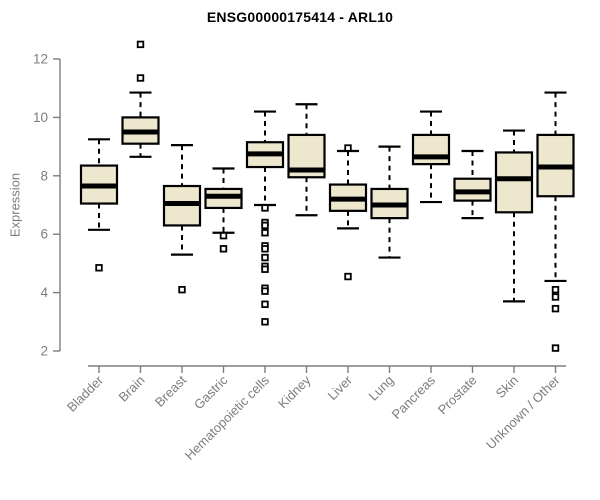  I want to click on y-axis-tick-label: 6, so click(44, 234).